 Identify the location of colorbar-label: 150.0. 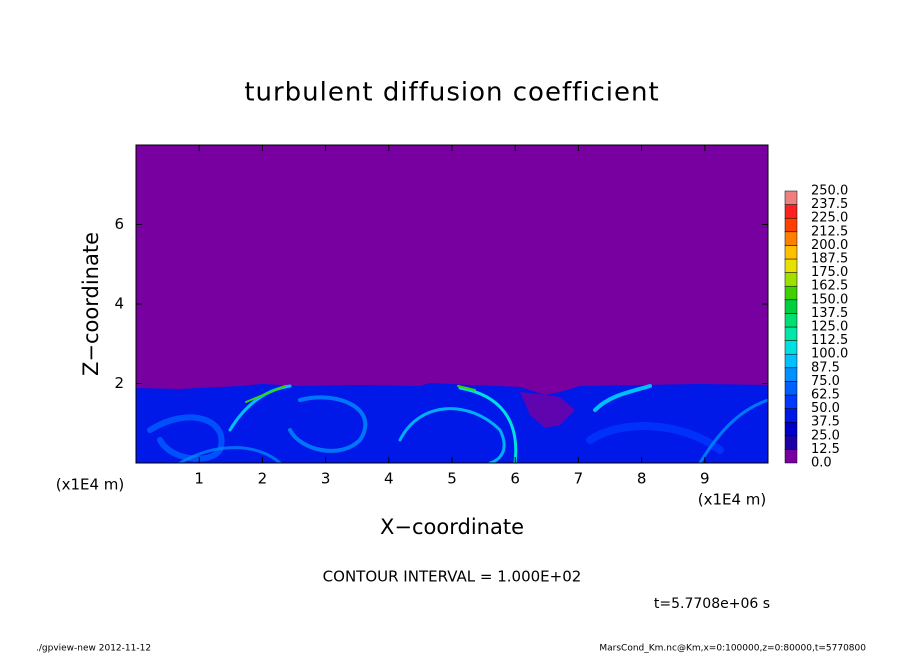
(829, 299).